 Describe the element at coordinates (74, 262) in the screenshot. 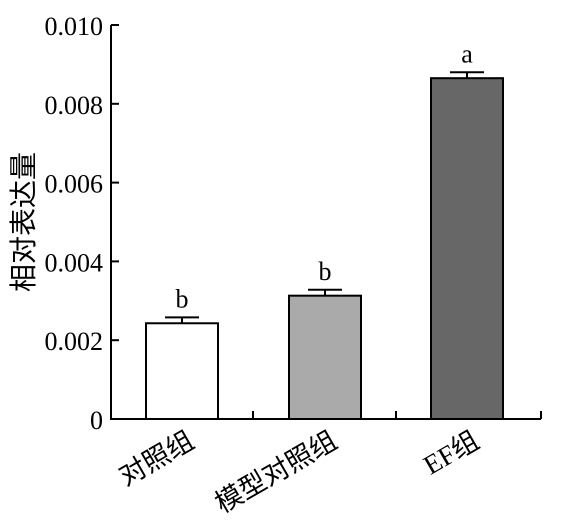

I see `y-tick-label: 0.004` at that location.